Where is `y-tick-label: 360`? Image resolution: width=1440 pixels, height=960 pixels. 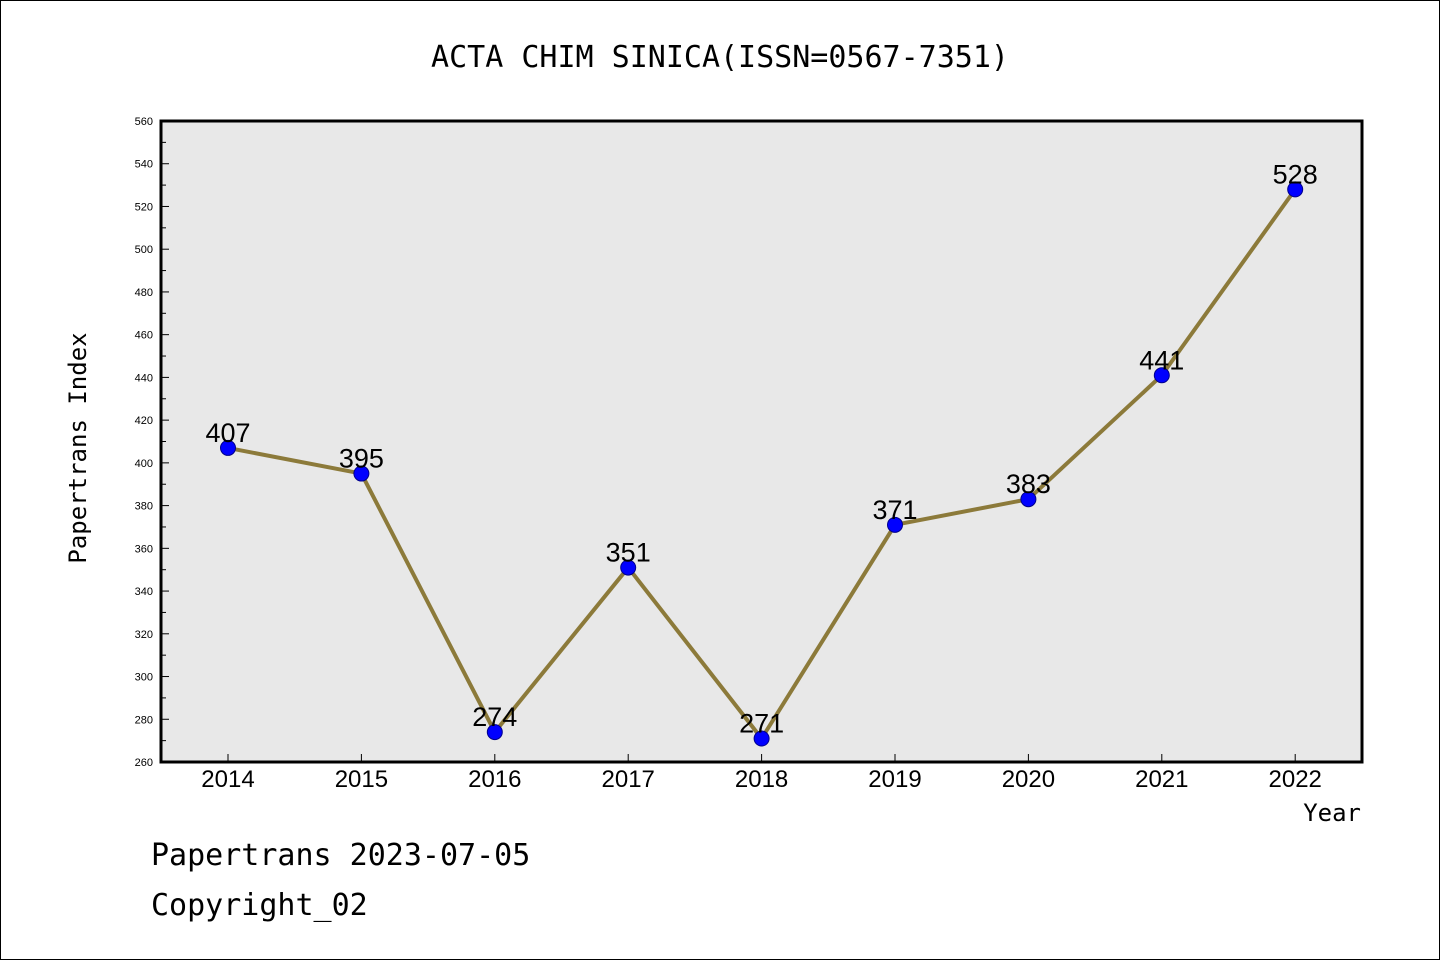
y-tick-label: 360 is located at coordinates (144, 549).